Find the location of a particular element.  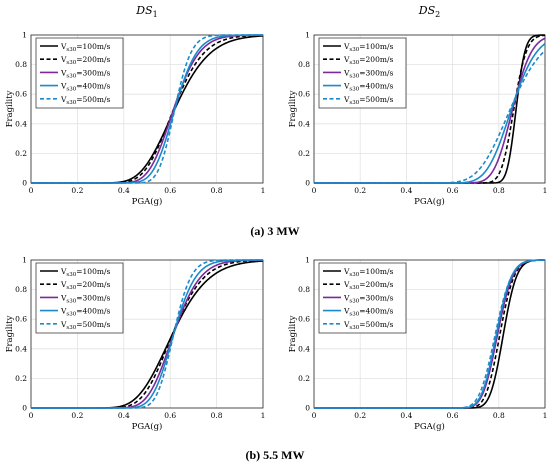

caption-b: (b) 5.5 MW is located at coordinates (275, 455).